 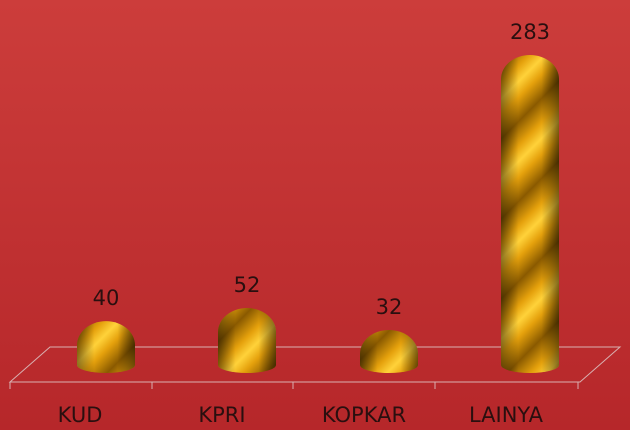 I want to click on value-label: 283, so click(x=530, y=32).